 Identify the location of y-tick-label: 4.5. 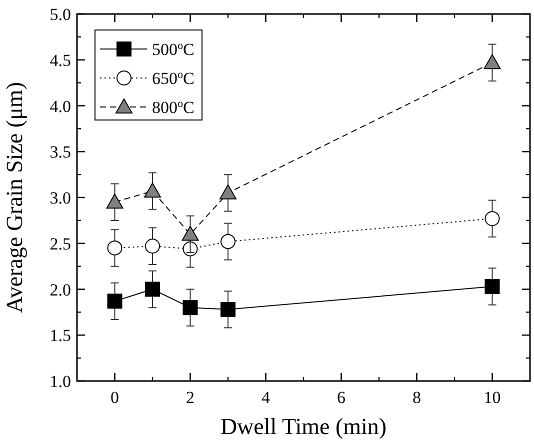
(60, 60).